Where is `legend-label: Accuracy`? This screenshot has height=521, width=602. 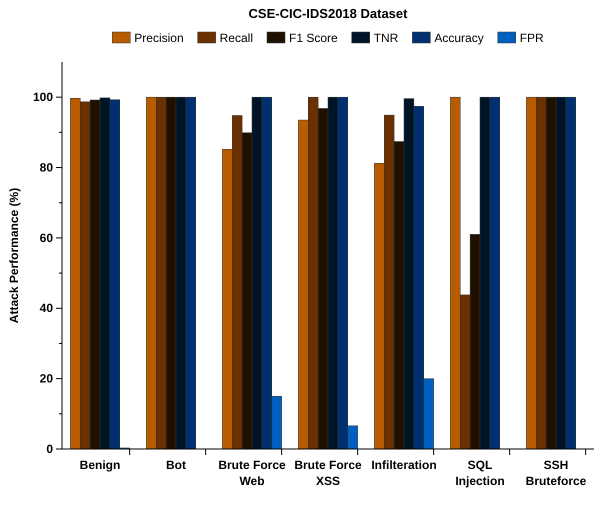 legend-label: Accuracy is located at coordinates (459, 38).